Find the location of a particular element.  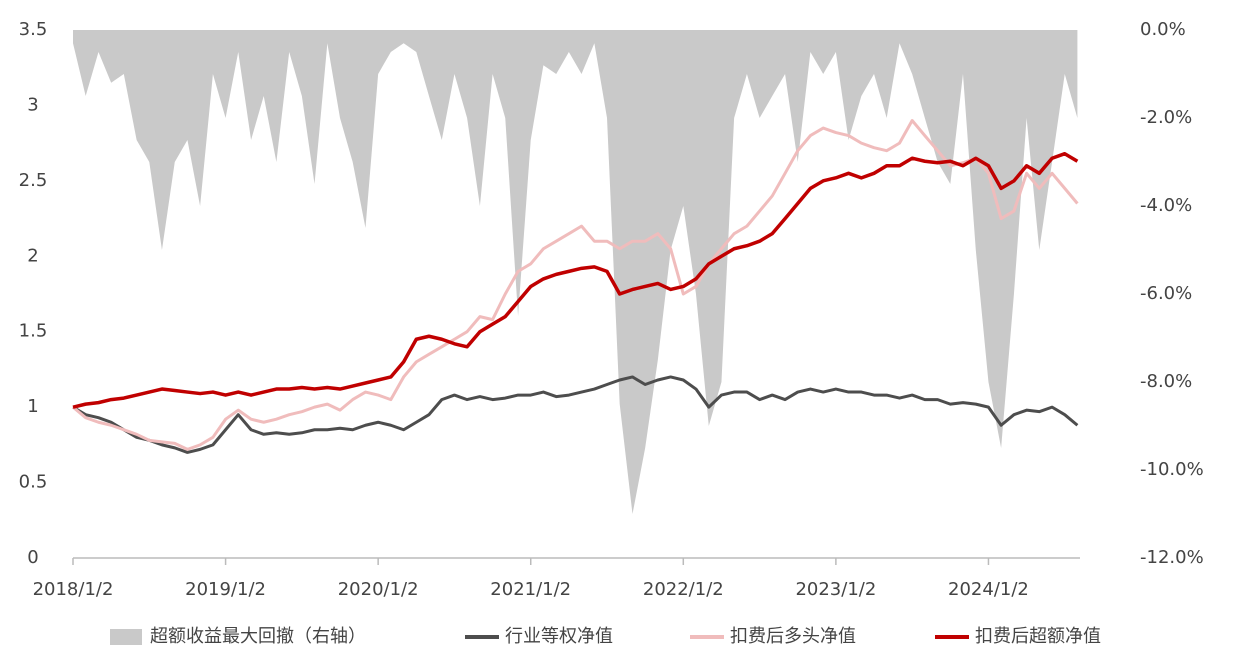

y2-tick-label: -2.0% is located at coordinates (1166, 117).